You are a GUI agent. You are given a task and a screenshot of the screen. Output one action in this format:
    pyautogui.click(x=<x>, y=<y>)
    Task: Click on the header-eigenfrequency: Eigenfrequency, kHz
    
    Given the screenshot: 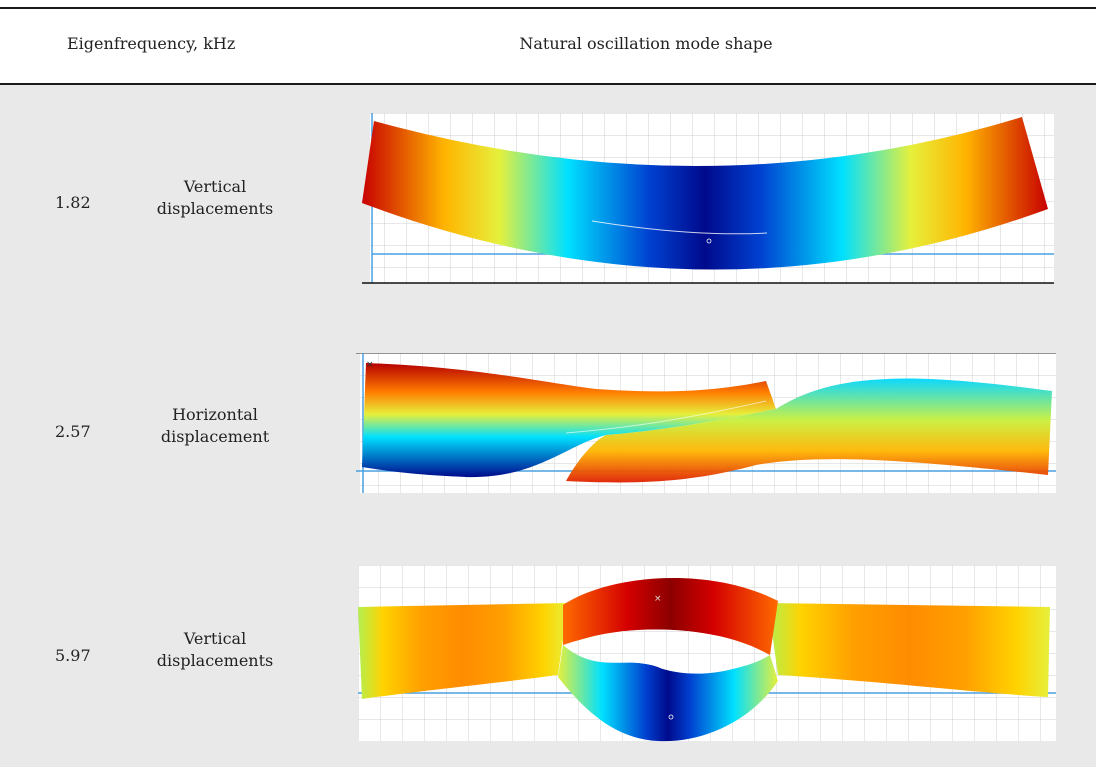 What is the action you would take?
    pyautogui.click(x=151, y=43)
    